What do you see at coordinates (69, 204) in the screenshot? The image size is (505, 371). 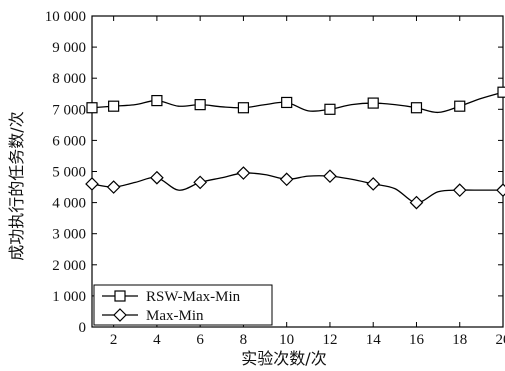 I see `y-tick-label: 4 000` at bounding box center [69, 204].